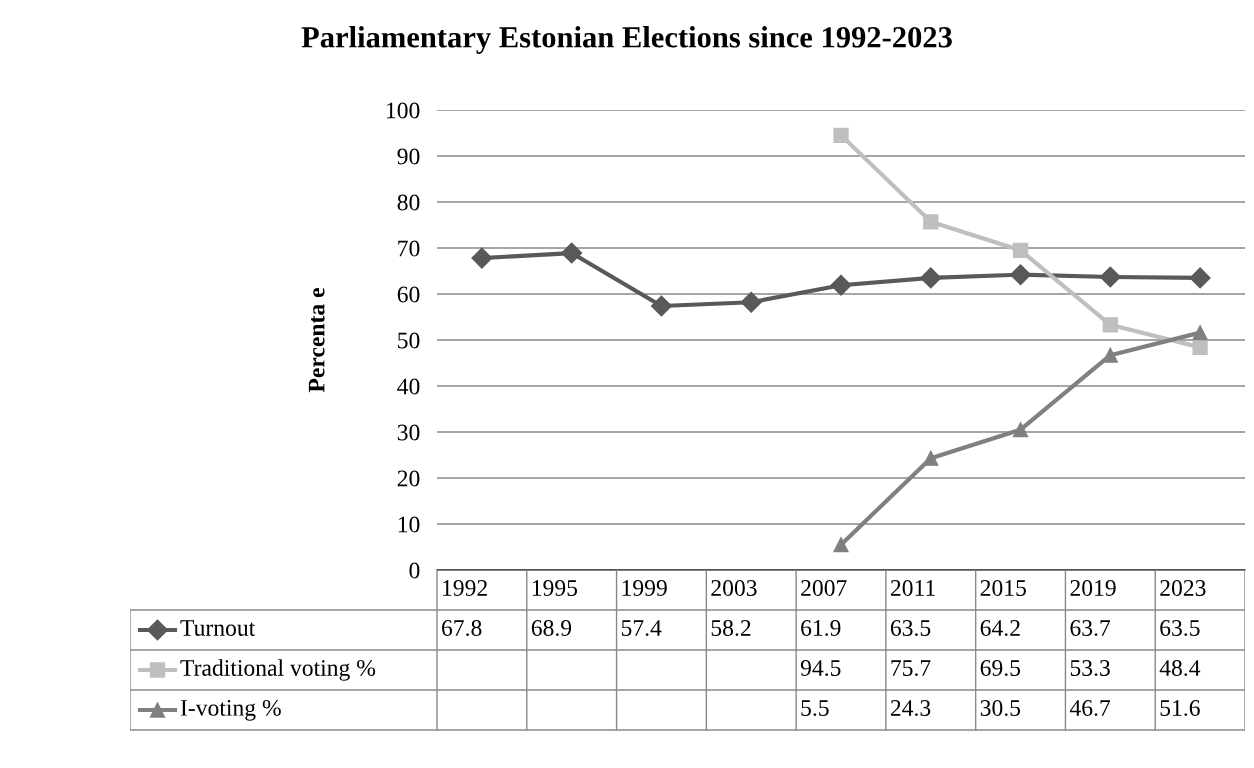 Image resolution: width=1254 pixels, height=768 pixels. I want to click on y-tick-label: 40, so click(408, 386).